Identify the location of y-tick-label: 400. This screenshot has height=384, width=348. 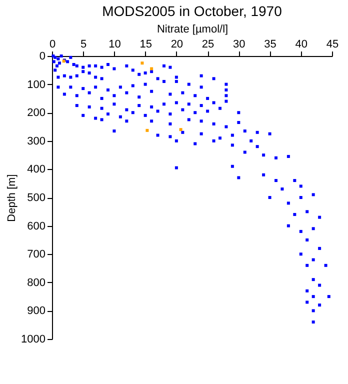
(36, 170).